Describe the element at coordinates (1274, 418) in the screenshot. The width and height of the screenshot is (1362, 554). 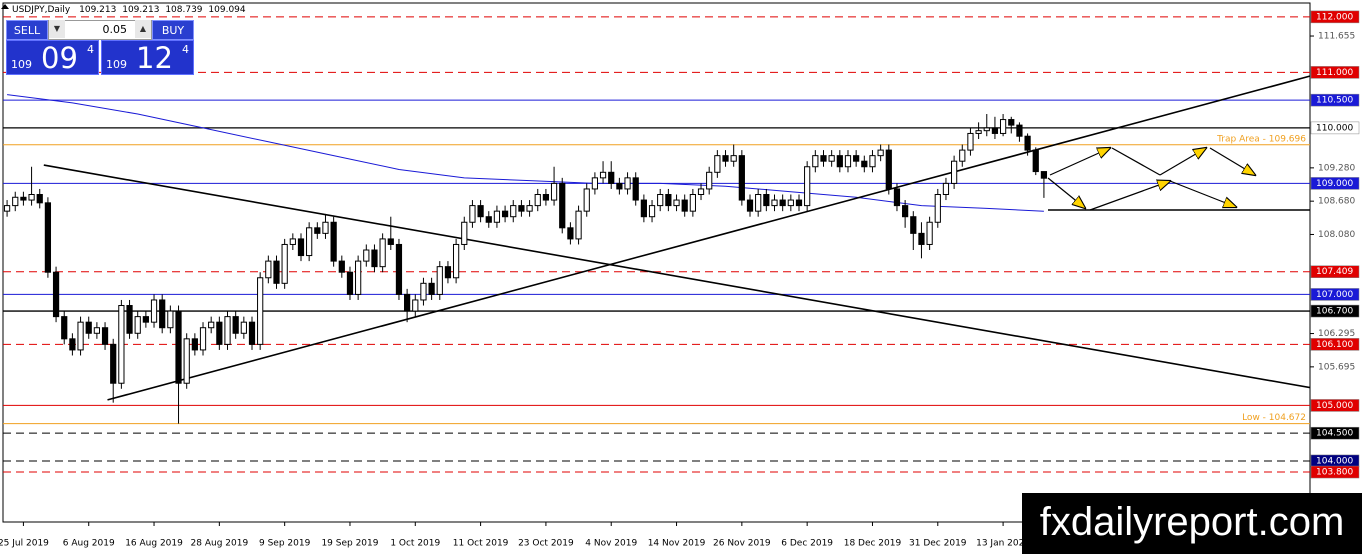
I see `level-note: Low - 104.672` at that location.